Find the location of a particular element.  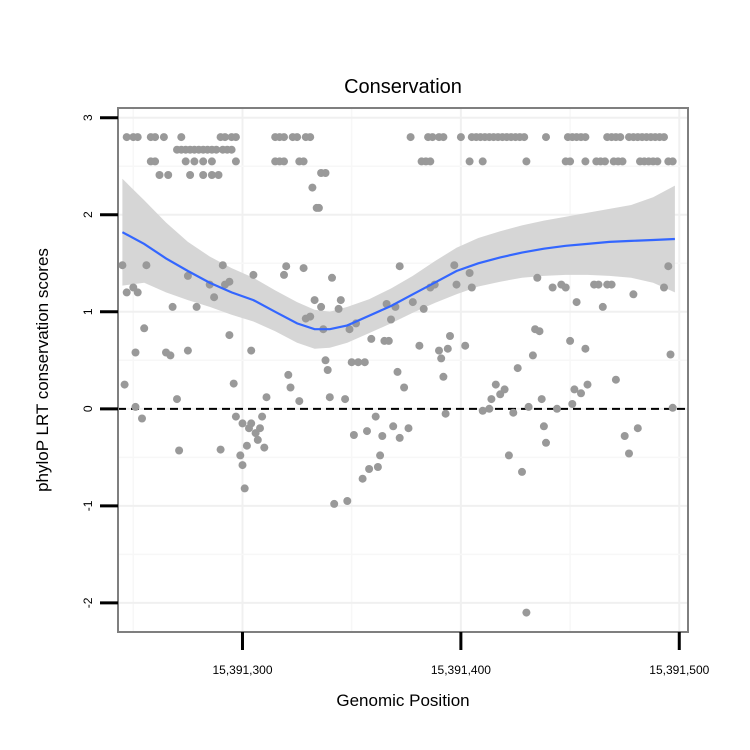

y-axis-label: phyloP LRT conservation scores is located at coordinates (42, 370).